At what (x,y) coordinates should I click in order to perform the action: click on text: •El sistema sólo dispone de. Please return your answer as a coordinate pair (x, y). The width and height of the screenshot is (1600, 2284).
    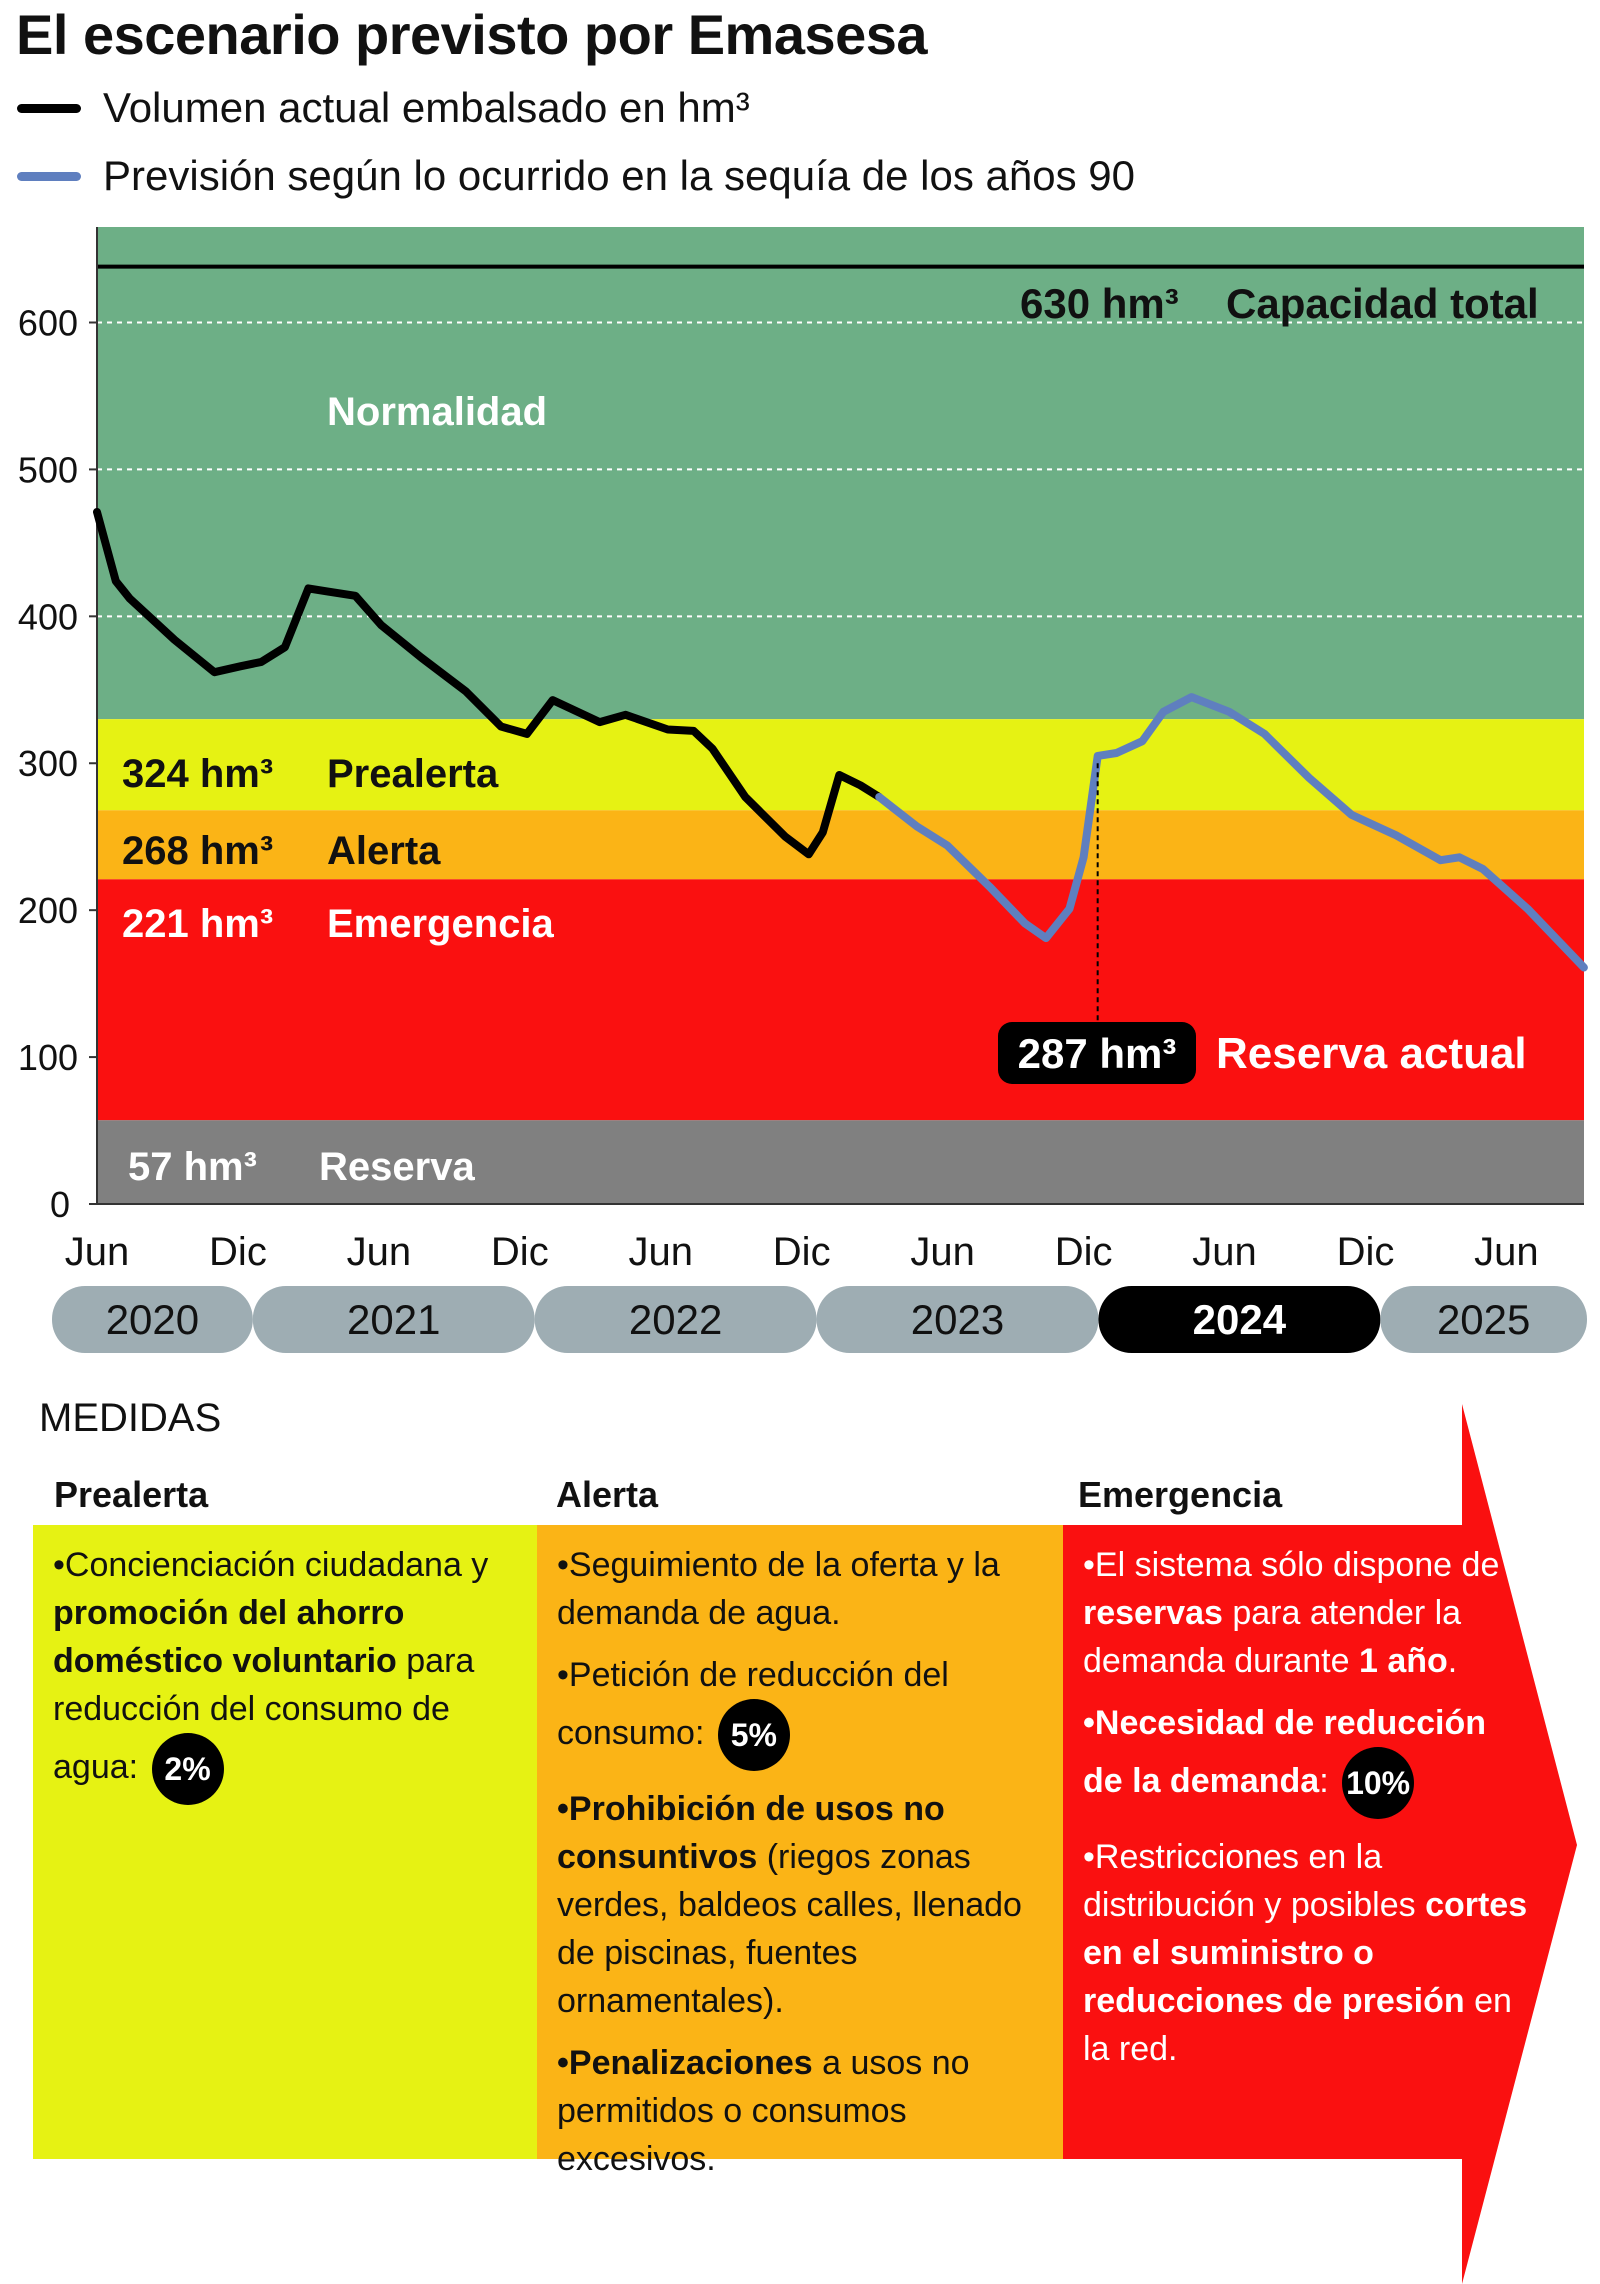
    Looking at the image, I should click on (1291, 1565).